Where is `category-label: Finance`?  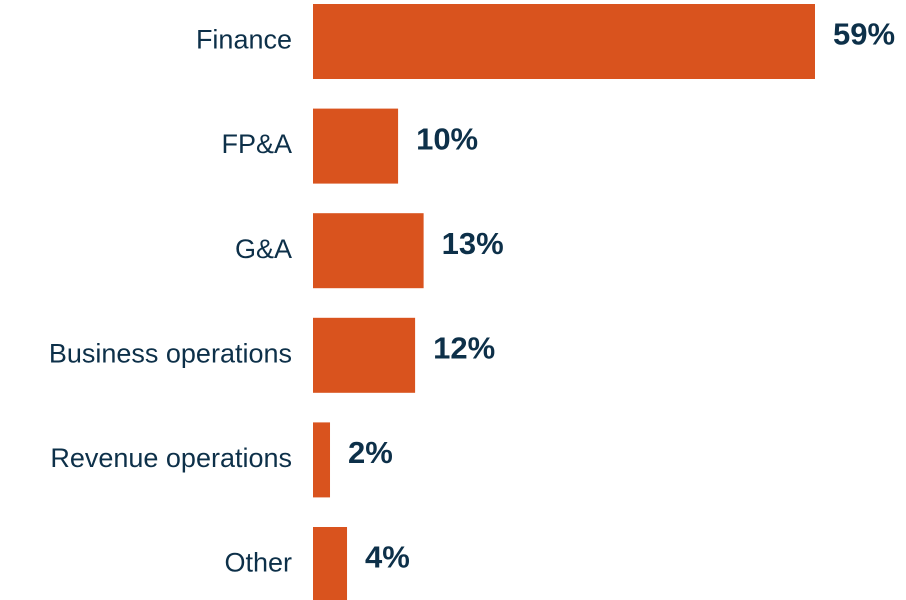 category-label: Finance is located at coordinates (244, 40).